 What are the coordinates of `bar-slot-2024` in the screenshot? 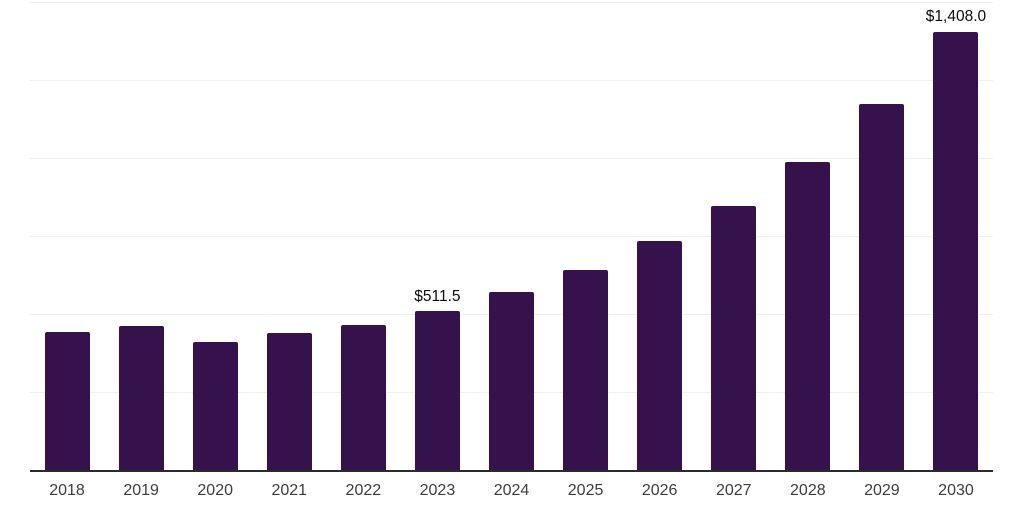 It's located at (511, 237).